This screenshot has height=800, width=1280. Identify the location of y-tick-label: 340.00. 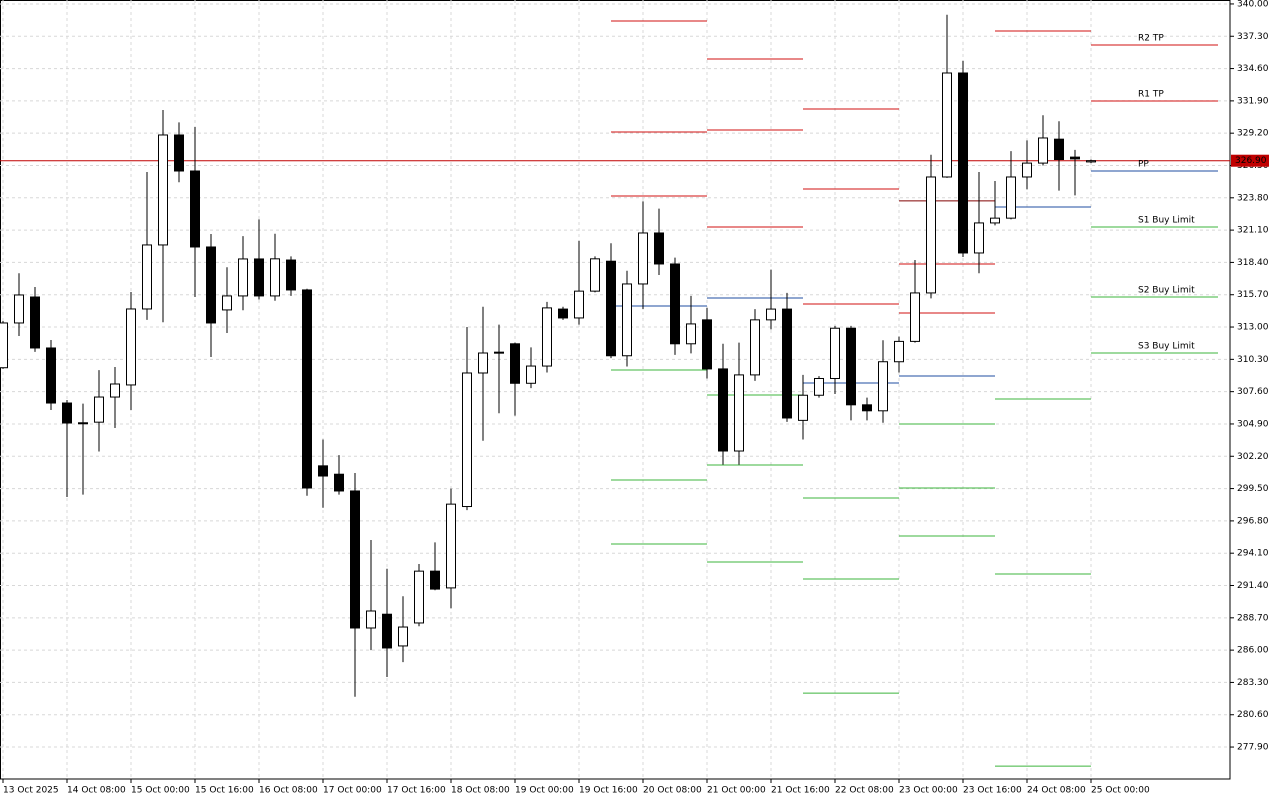
(1253, 4).